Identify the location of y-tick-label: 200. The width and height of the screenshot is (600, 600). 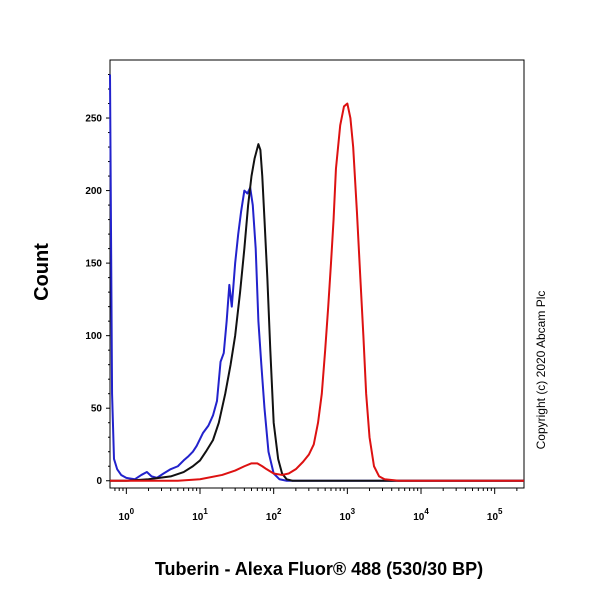
(93, 191).